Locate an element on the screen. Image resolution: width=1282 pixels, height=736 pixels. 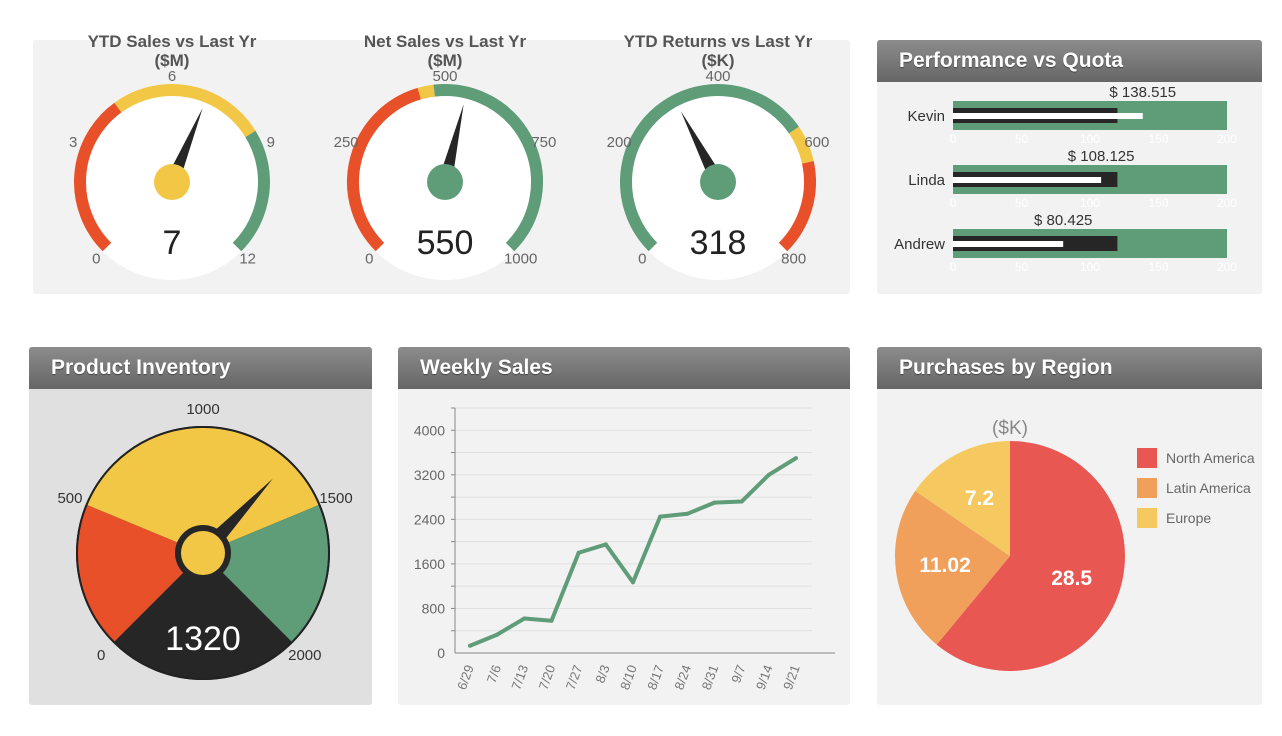
legend-label: Latin America is located at coordinates (1208, 488).